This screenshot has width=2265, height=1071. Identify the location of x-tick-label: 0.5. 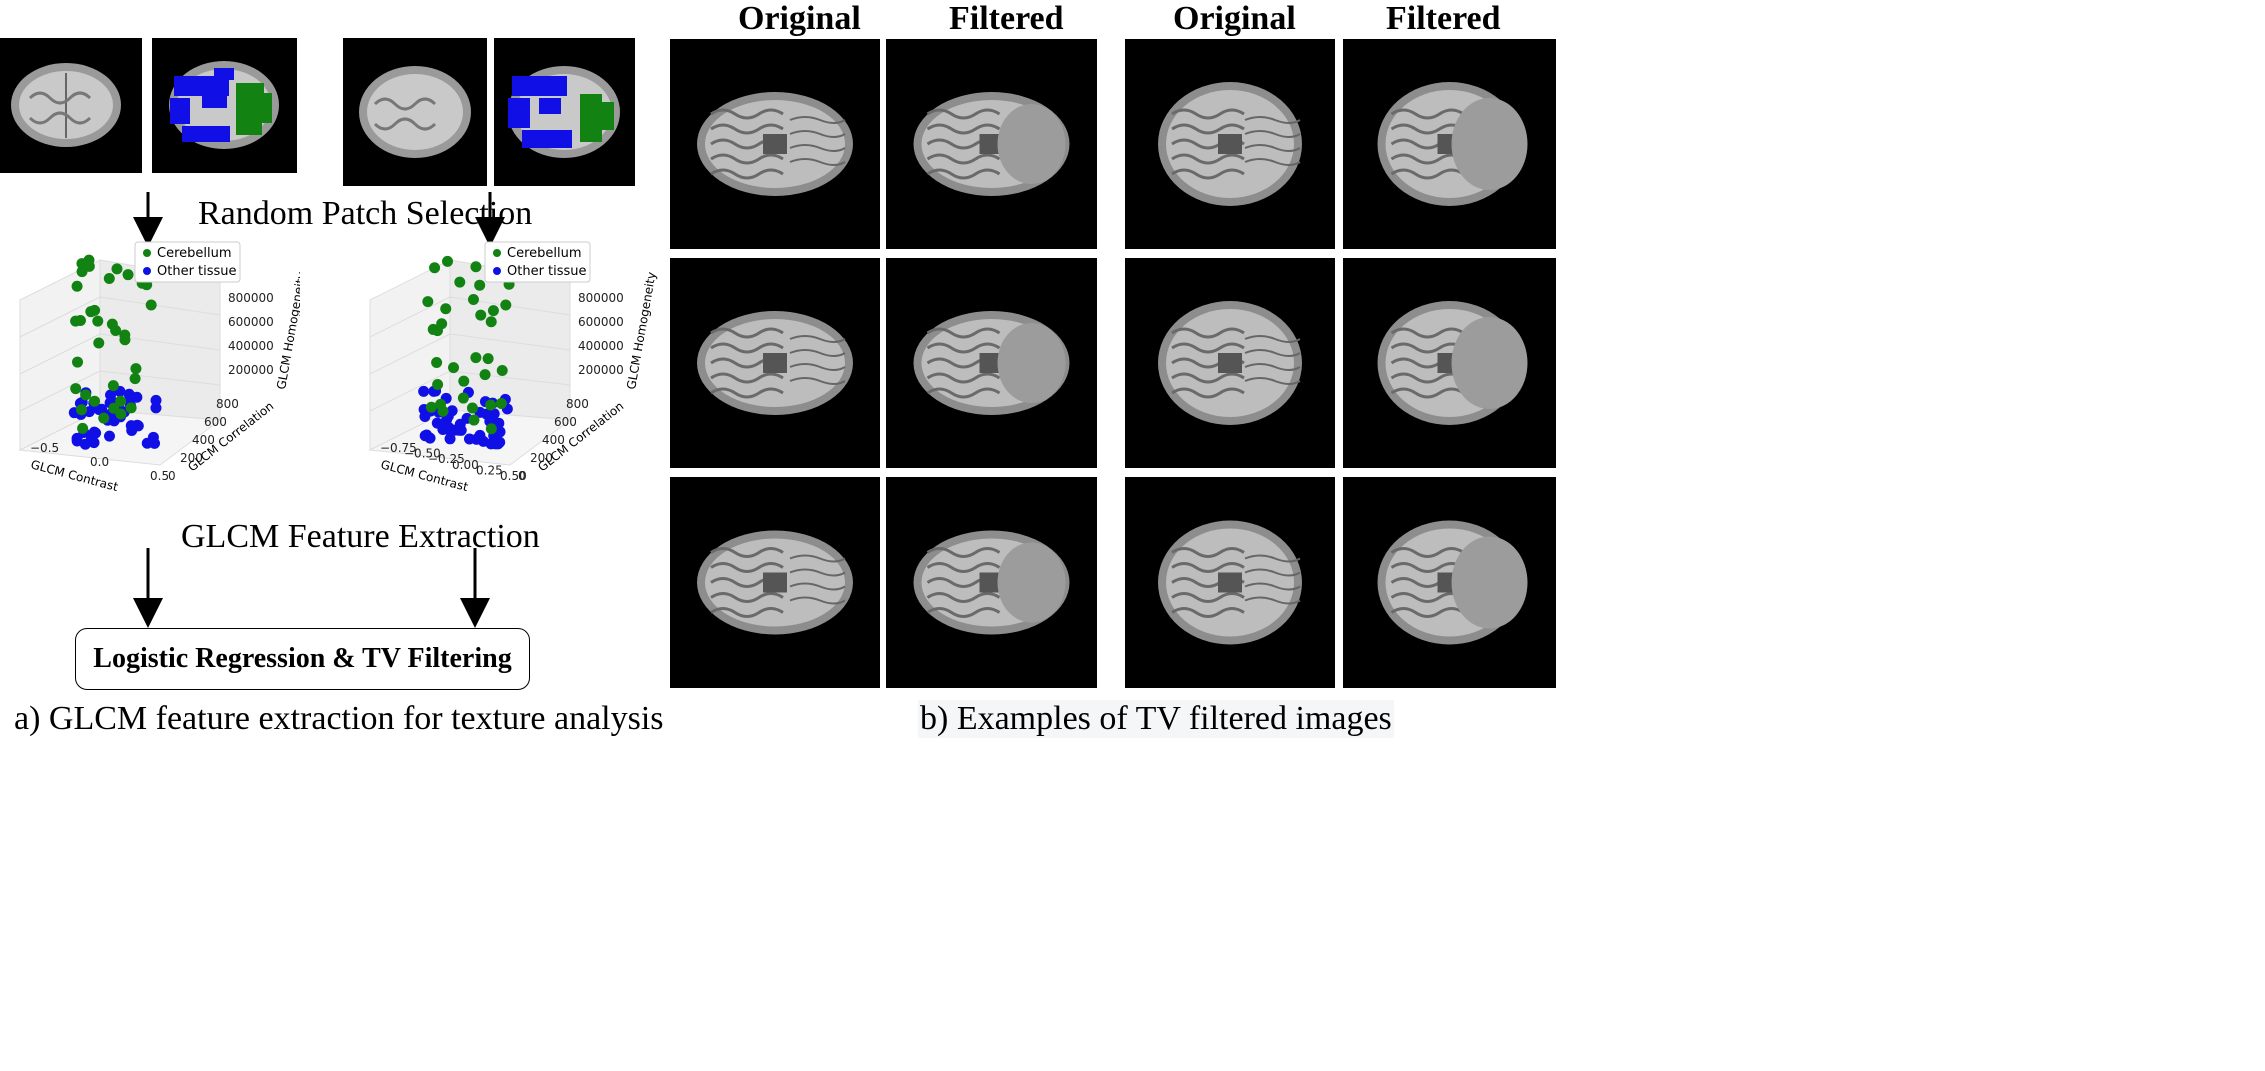
(159, 476).